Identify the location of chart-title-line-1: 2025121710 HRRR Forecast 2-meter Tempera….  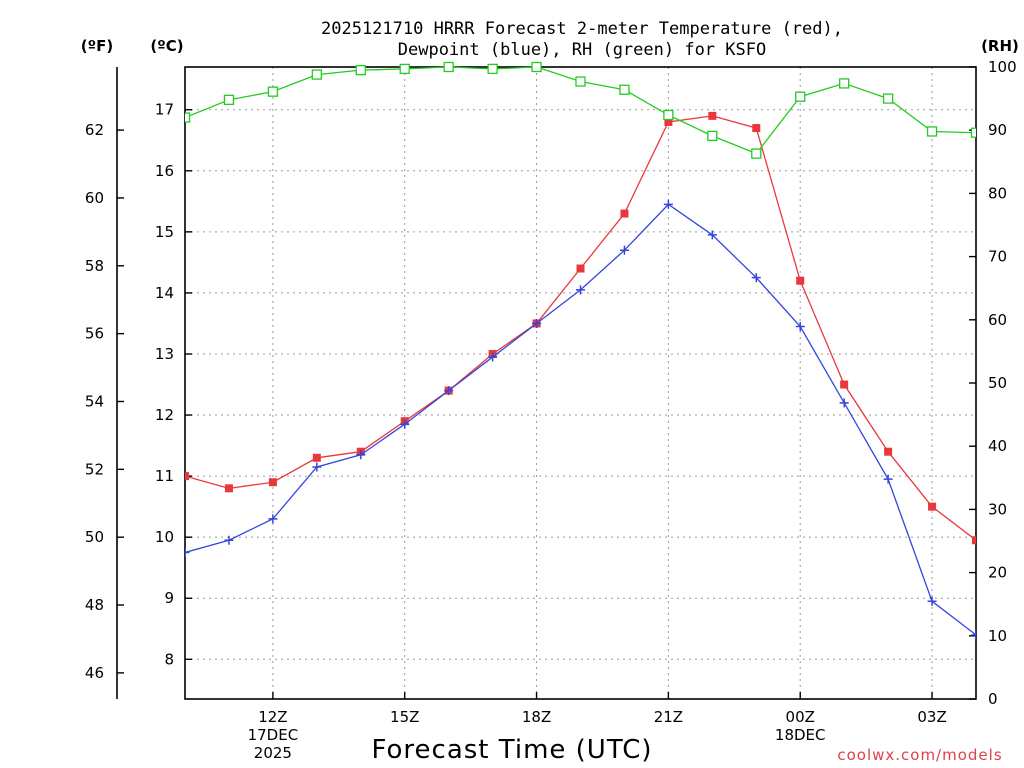
(582, 29).